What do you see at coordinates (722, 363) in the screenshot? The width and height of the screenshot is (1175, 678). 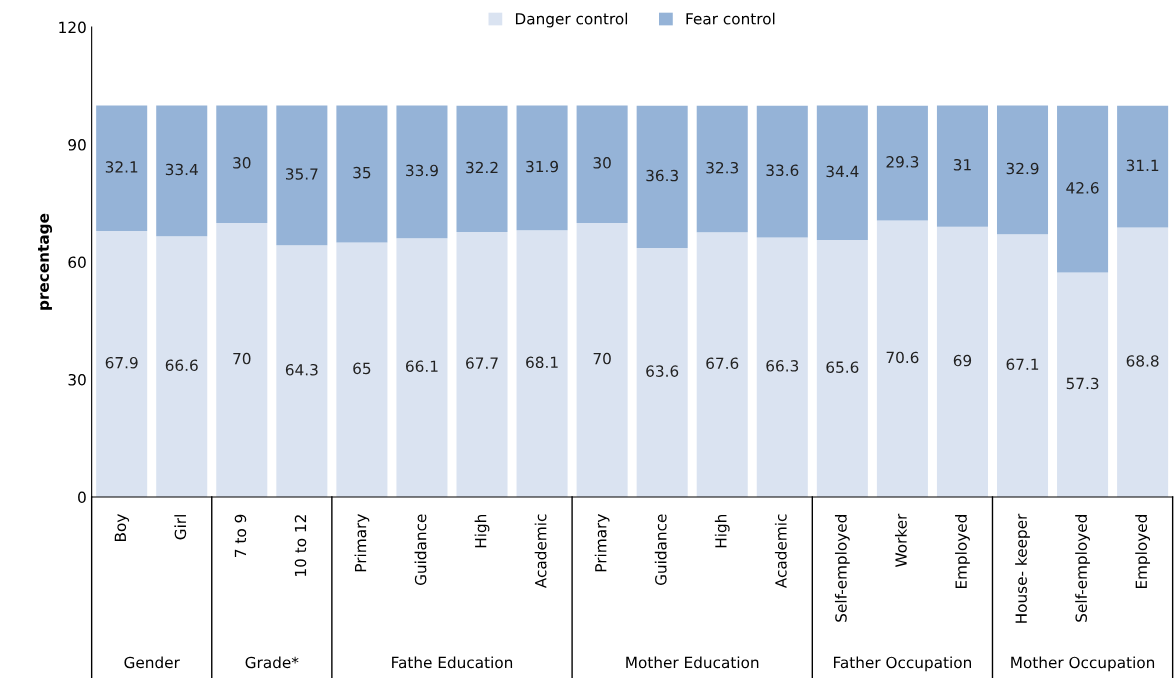 I see `data-label: 67.6` at bounding box center [722, 363].